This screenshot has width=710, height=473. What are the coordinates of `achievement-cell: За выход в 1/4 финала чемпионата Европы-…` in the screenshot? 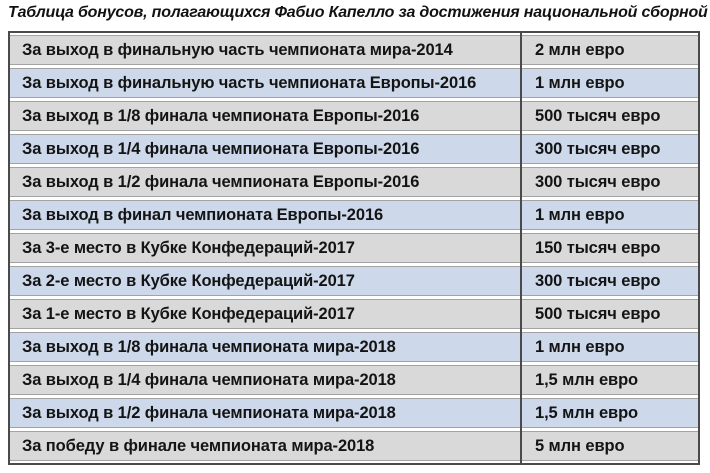 It's located at (265, 149).